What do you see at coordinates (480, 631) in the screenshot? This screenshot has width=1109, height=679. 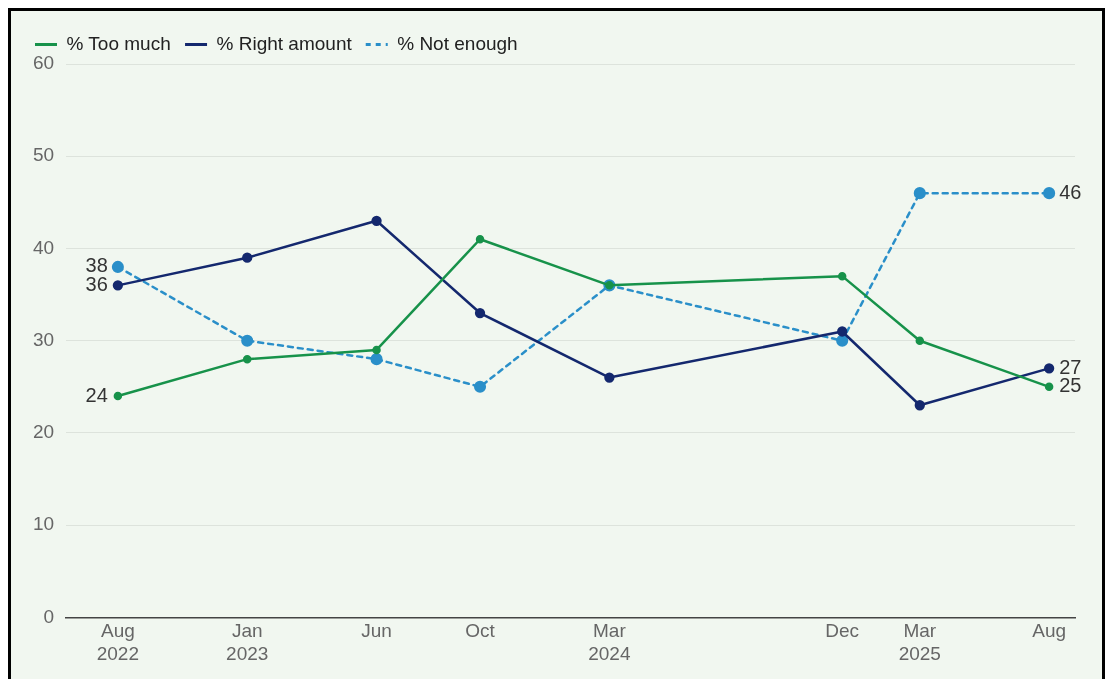 I see `x-tick-label: Oct` at bounding box center [480, 631].